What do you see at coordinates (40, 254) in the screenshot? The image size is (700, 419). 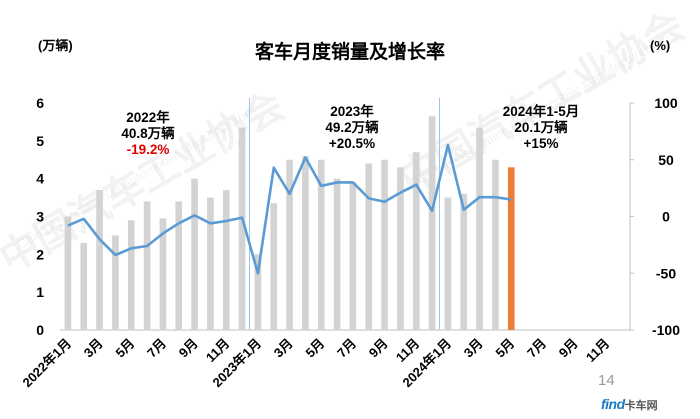 I see `left-tick-label: 2` at bounding box center [40, 254].